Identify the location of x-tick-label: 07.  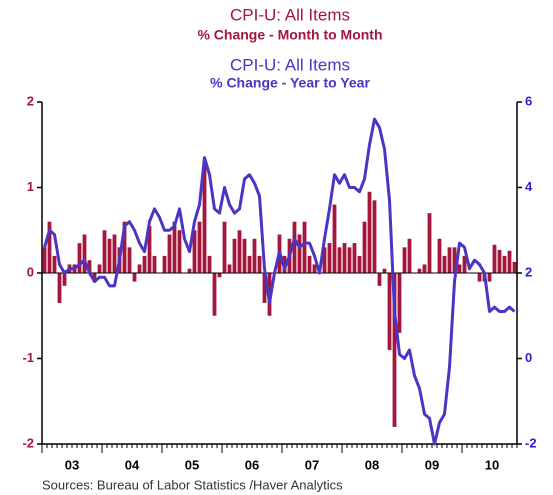
(312, 464).